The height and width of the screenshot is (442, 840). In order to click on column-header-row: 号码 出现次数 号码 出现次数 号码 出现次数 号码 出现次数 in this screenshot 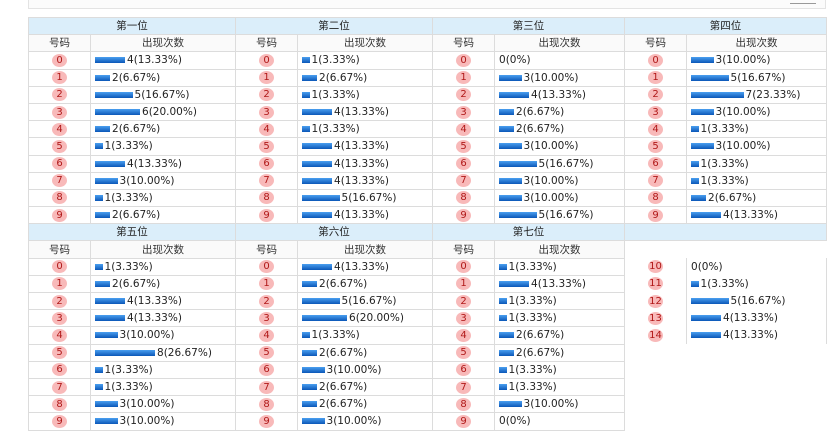, I will do `click(427, 43)`.